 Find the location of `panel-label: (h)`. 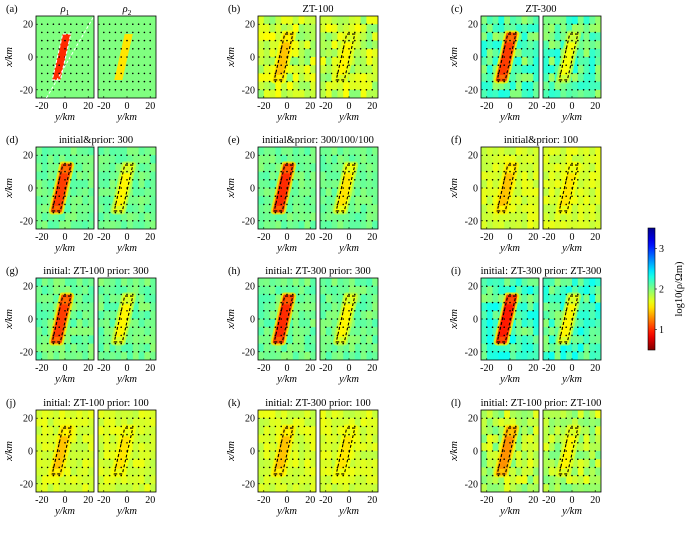

panel-label: (h) is located at coordinates (234, 271).